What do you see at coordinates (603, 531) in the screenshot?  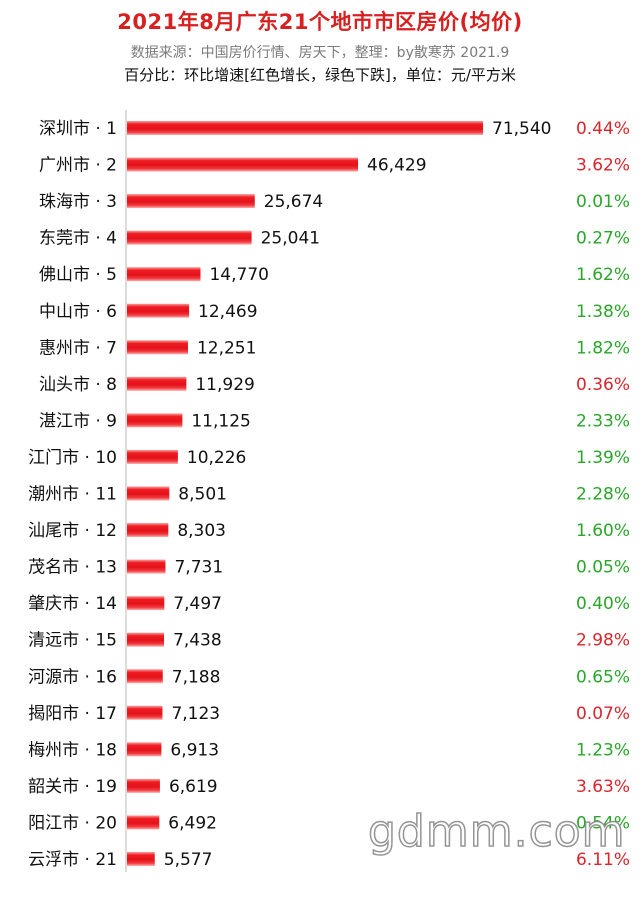 I see `mom-change-label: 1.60%` at bounding box center [603, 531].